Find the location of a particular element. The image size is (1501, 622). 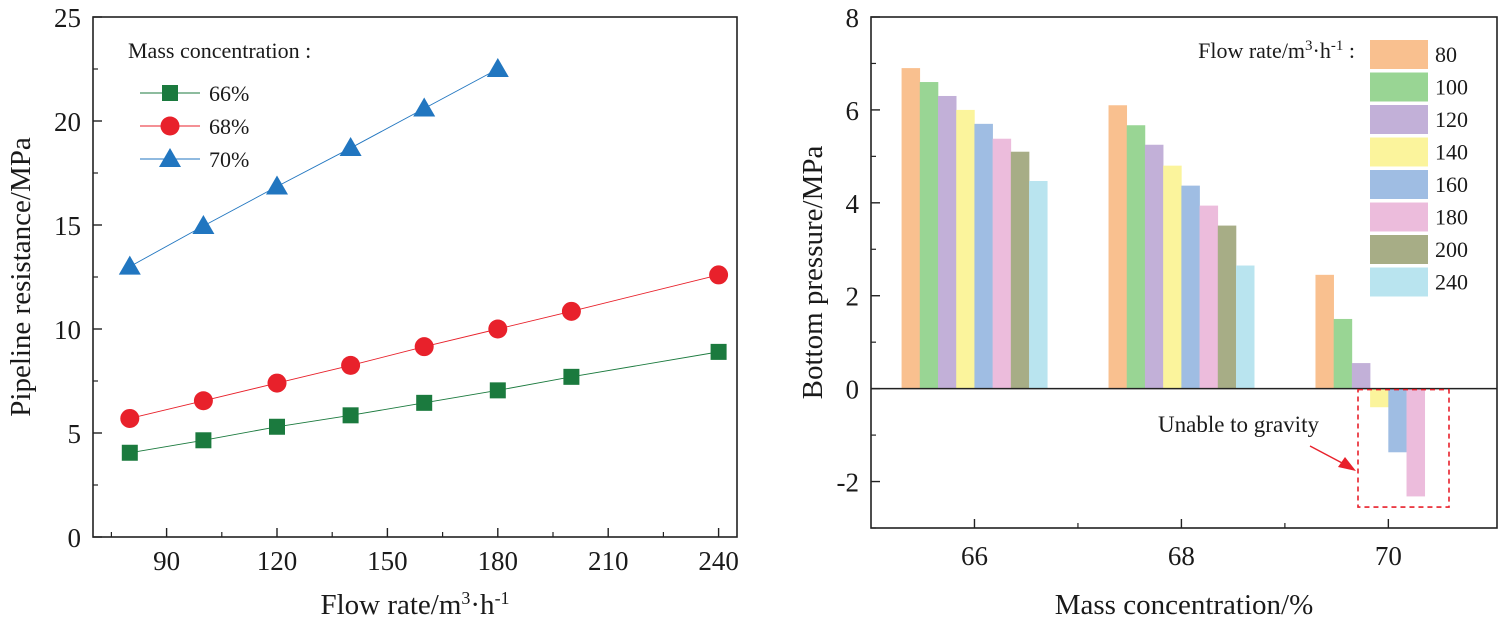

annotation-arrow is located at coordinates (1327, 455).